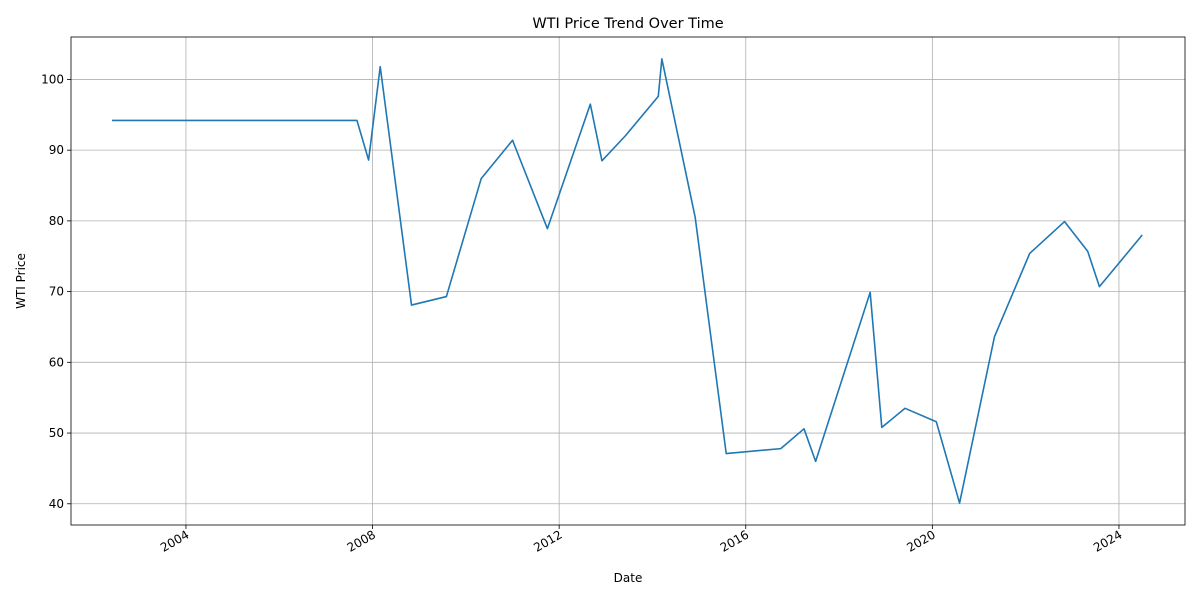 Image resolution: width=1200 pixels, height=600 pixels. What do you see at coordinates (361, 540) in the screenshot?
I see `x-tick-label: 2008` at bounding box center [361, 540].